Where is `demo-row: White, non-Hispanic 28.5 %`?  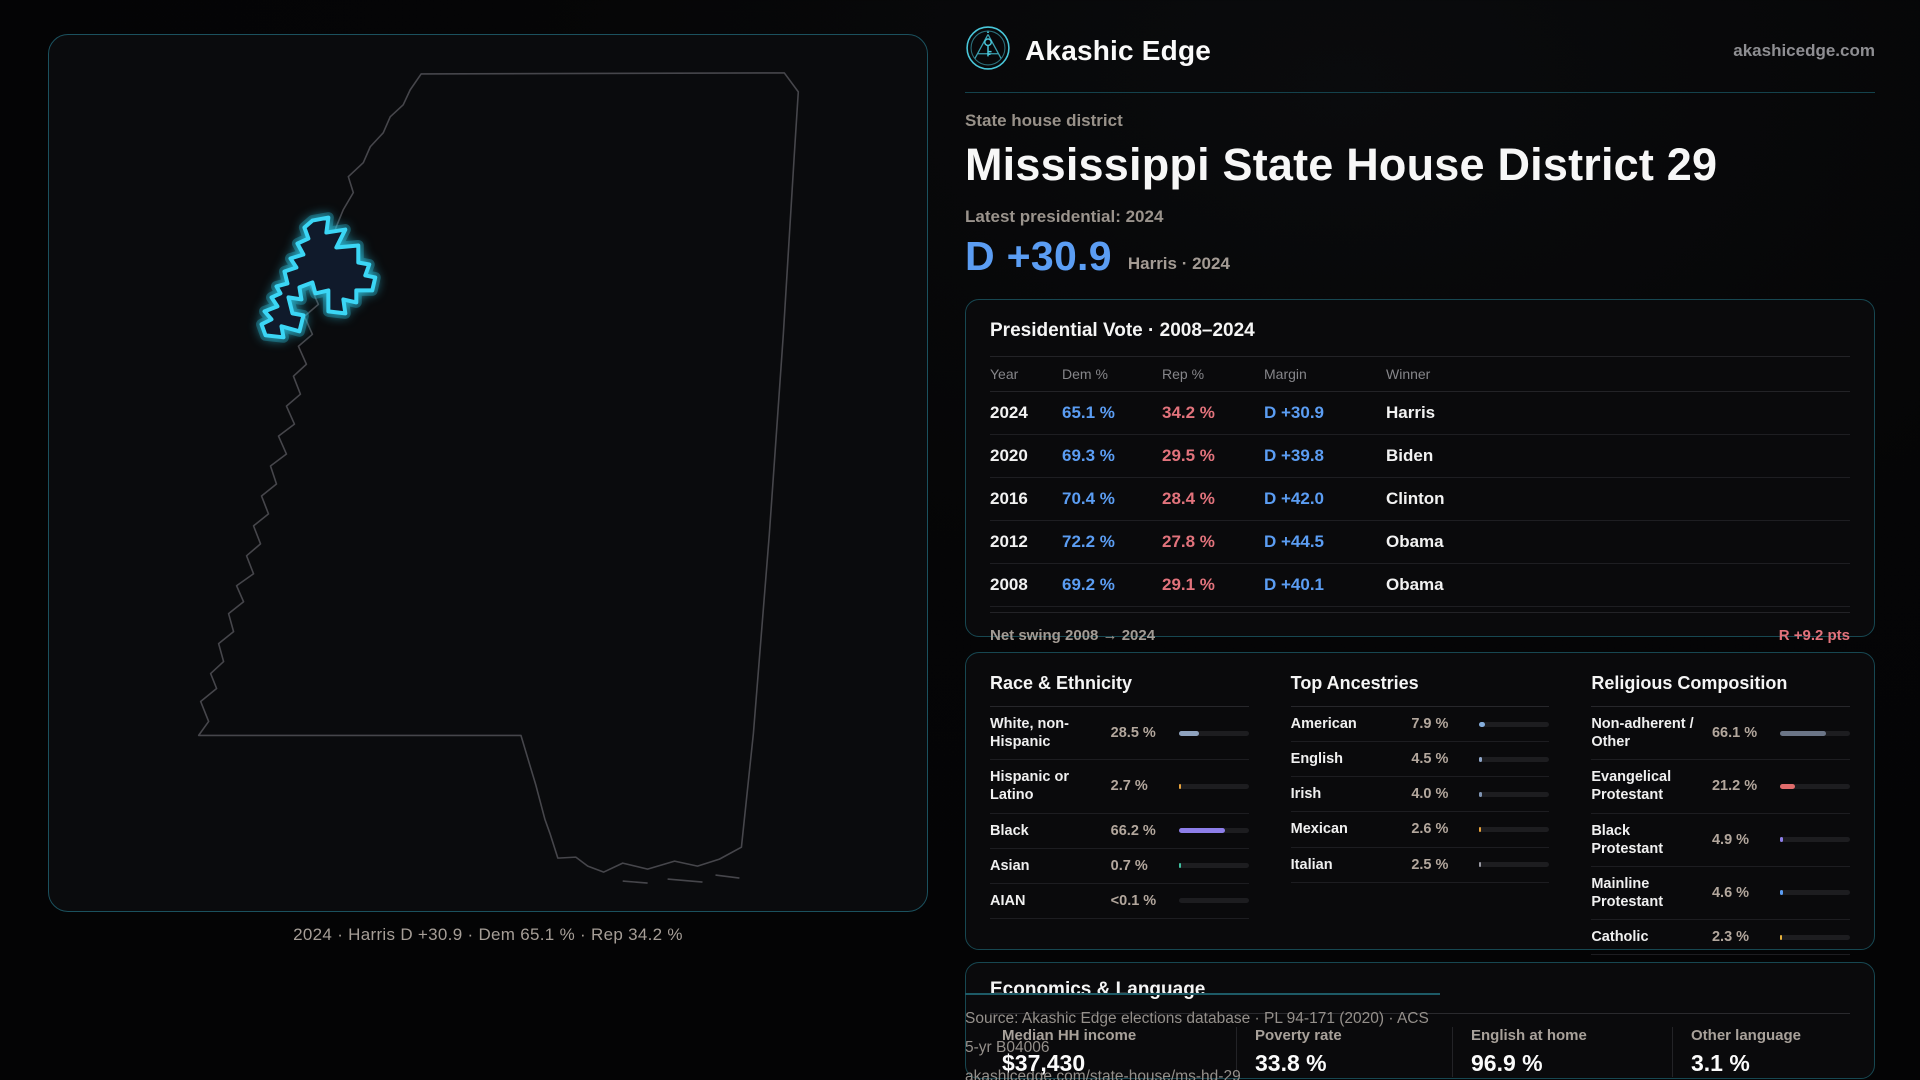 demo-row: White, non-Hispanic 28.5 % is located at coordinates (1119, 734).